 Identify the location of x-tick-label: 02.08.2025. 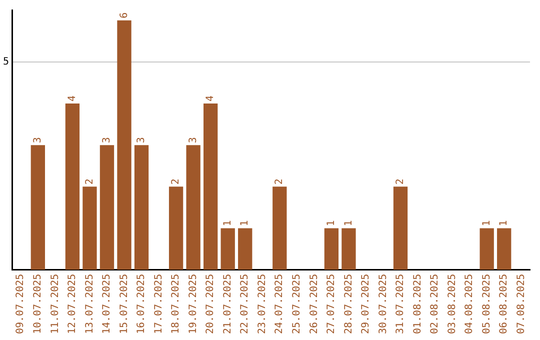
(435, 304).